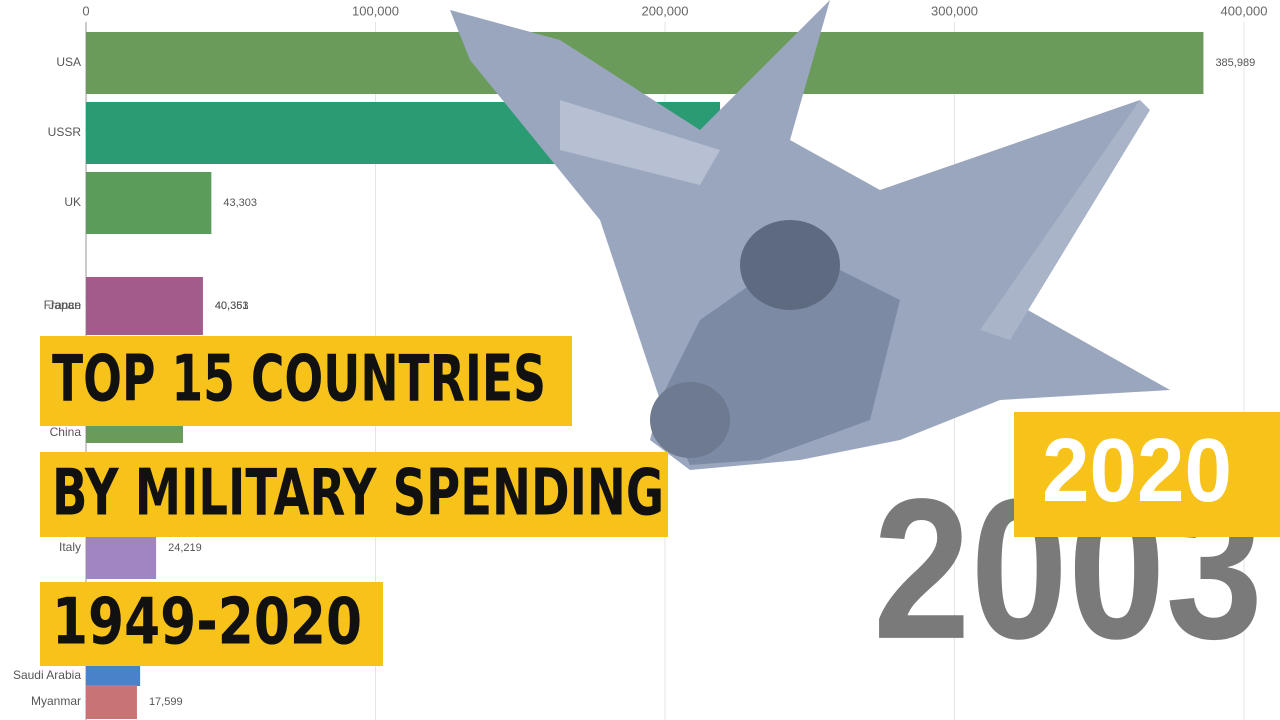 The width and height of the screenshot is (1280, 720). What do you see at coordinates (954, 10) in the screenshot?
I see `x-tick-label: 300,000` at bounding box center [954, 10].